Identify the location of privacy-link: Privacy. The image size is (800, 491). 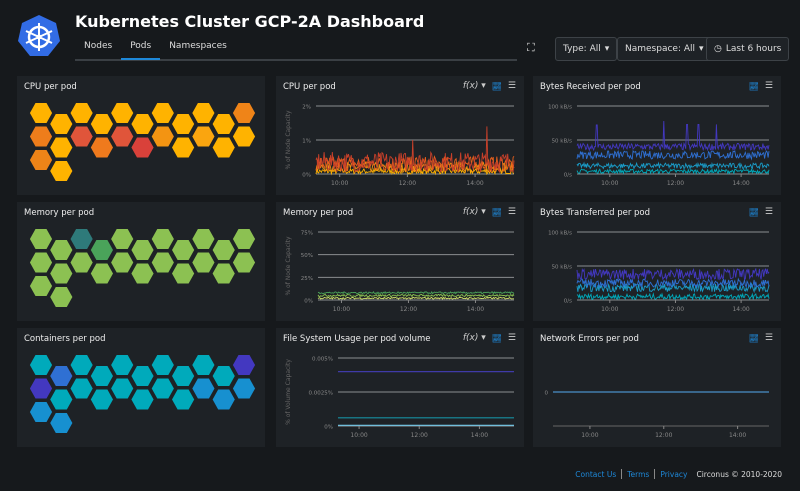
(674, 474).